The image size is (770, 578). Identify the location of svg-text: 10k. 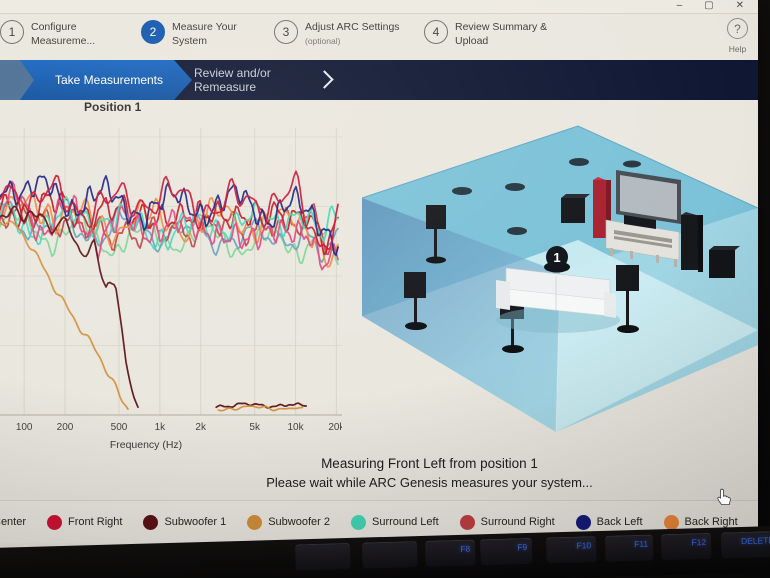
(295, 427).